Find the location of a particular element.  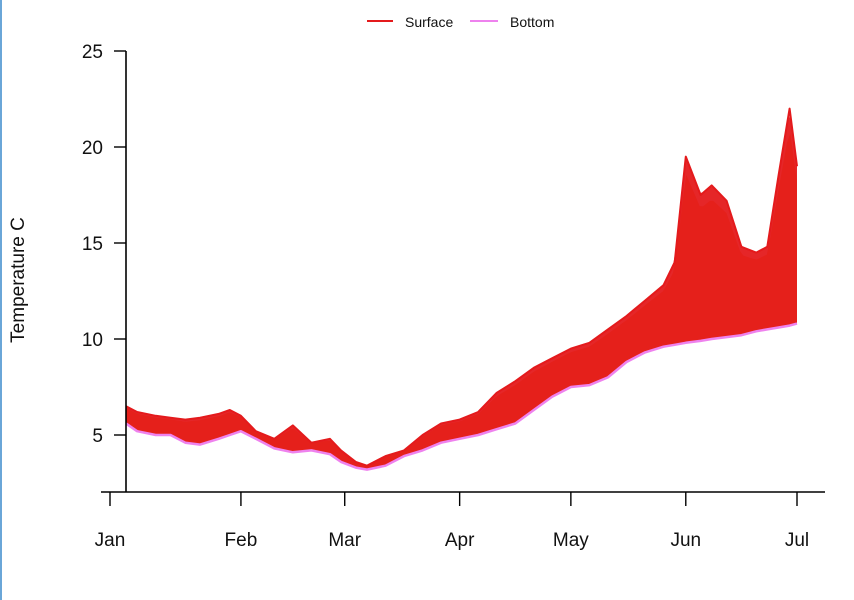

window-left-border is located at coordinates (1, 300).